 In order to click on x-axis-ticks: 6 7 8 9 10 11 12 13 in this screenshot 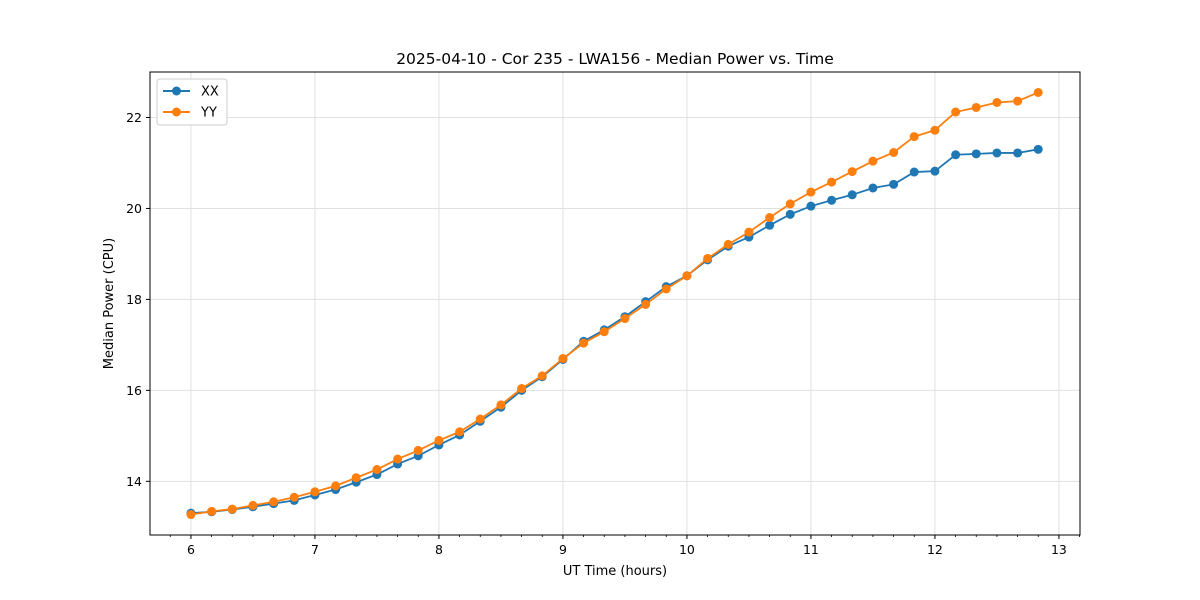, I will do `click(624, 546)`.